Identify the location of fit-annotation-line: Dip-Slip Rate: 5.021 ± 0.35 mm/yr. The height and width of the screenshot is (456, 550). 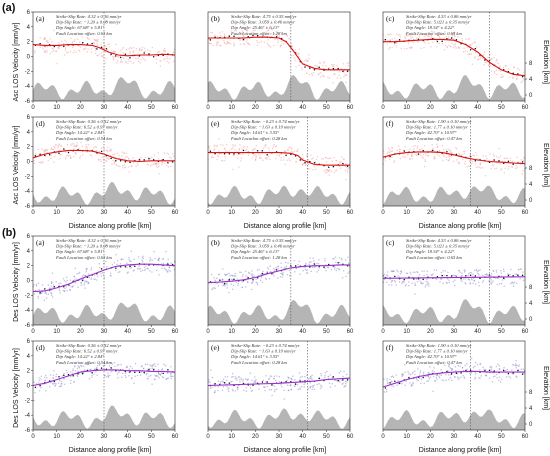
(437, 246).